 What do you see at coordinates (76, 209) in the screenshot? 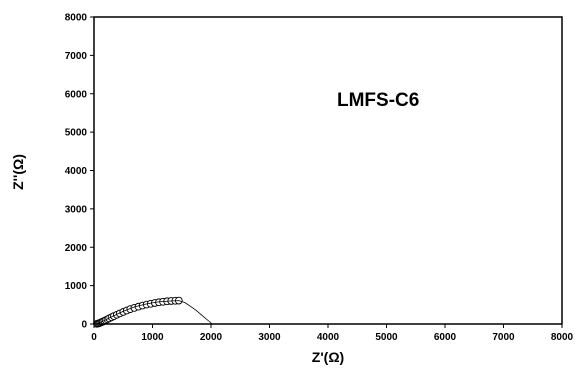
I see `y-tick-label: 3000` at bounding box center [76, 209].